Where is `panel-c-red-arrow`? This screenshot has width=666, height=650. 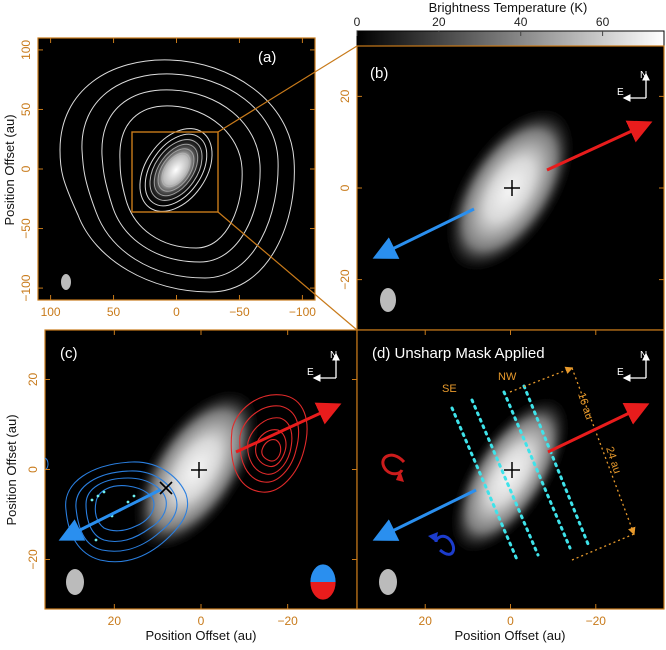
panel-c-red-arrow is located at coordinates (288, 428).